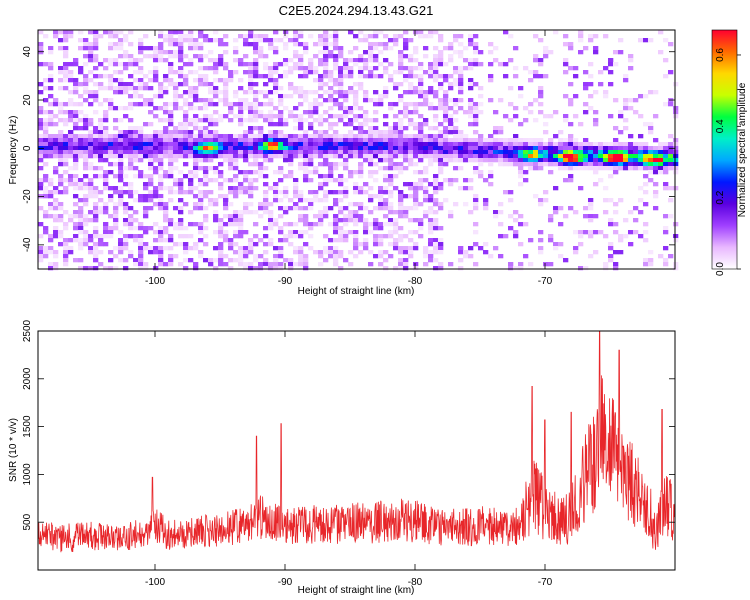 The image size is (750, 600). I want to click on colorbar-label: Normalized spectral amplitude, so click(742, 149).